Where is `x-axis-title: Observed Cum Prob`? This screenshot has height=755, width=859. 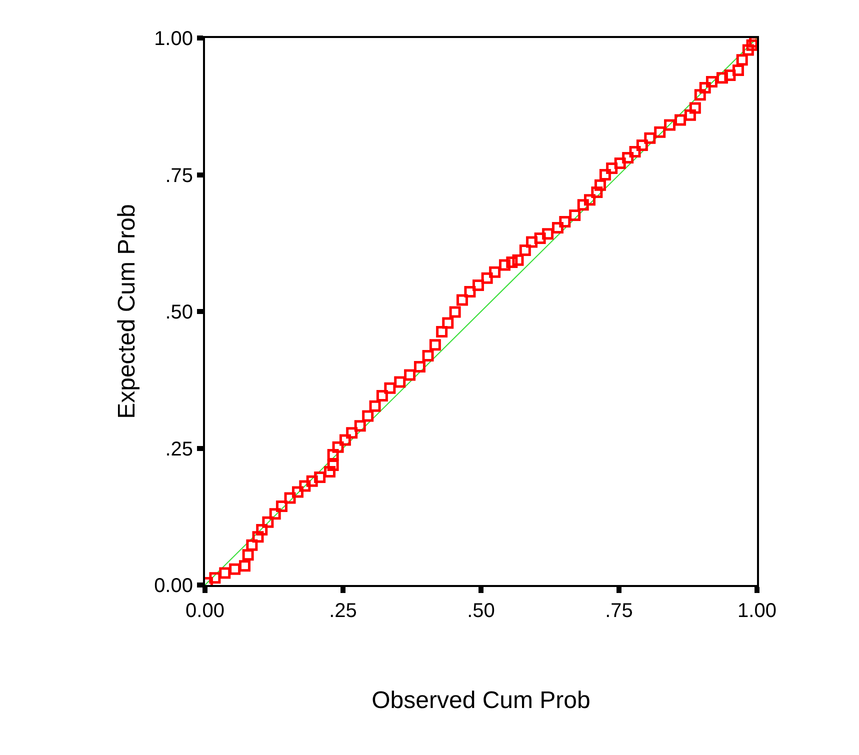 x-axis-title: Observed Cum Prob is located at coordinates (481, 700).